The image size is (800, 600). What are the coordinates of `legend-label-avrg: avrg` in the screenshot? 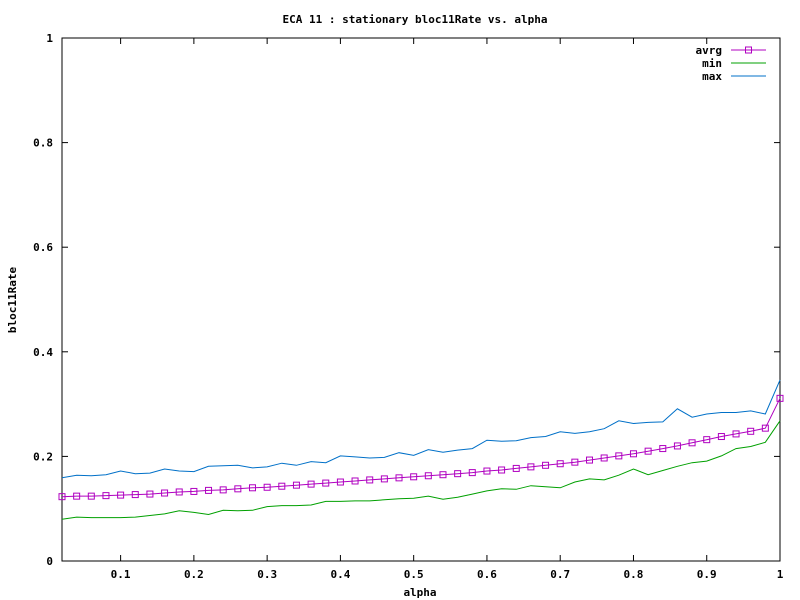 It's located at (709, 50).